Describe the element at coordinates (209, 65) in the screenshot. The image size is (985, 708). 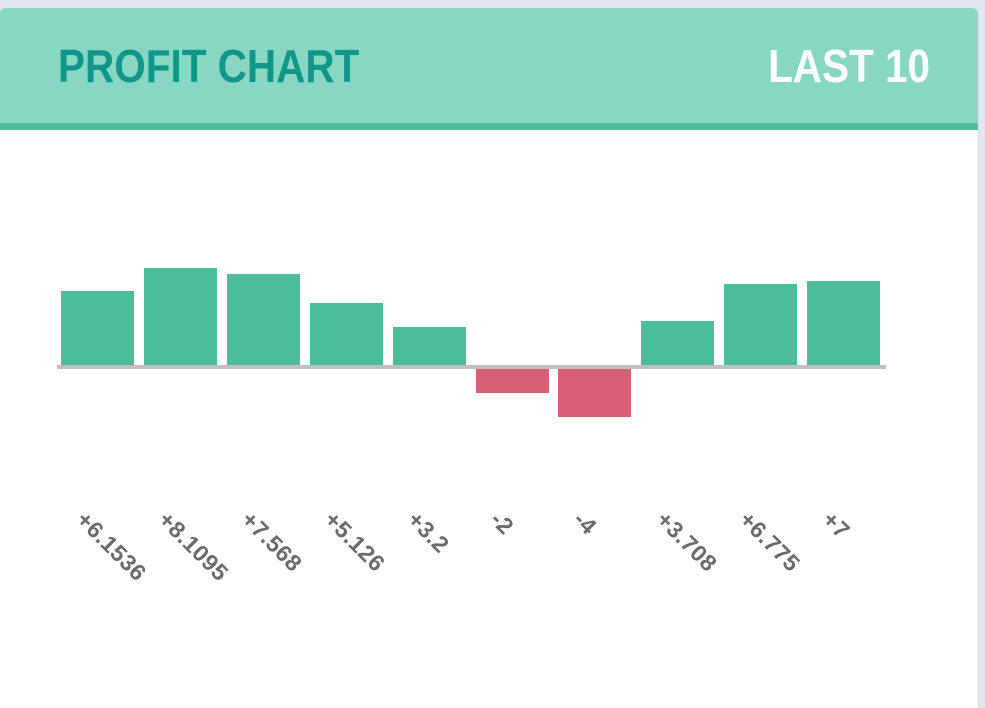
I see `card-title: PROFIT CHART` at that location.